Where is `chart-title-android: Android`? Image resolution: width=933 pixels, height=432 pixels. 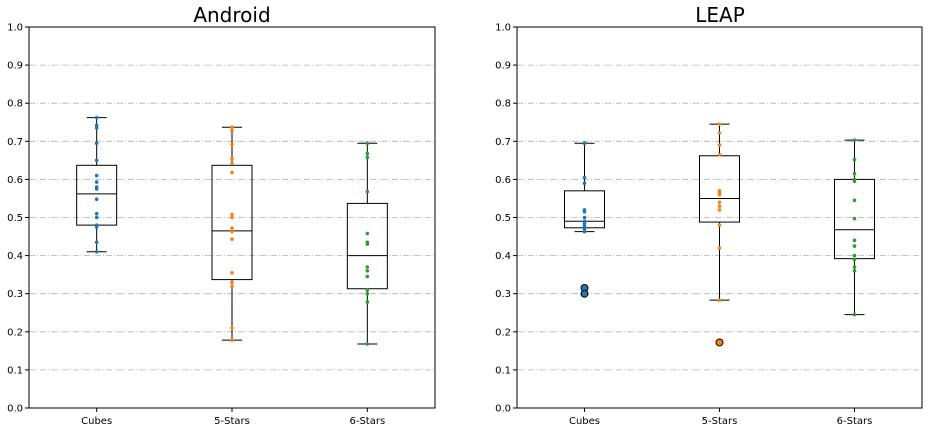
chart-title-android: Android is located at coordinates (231, 15).